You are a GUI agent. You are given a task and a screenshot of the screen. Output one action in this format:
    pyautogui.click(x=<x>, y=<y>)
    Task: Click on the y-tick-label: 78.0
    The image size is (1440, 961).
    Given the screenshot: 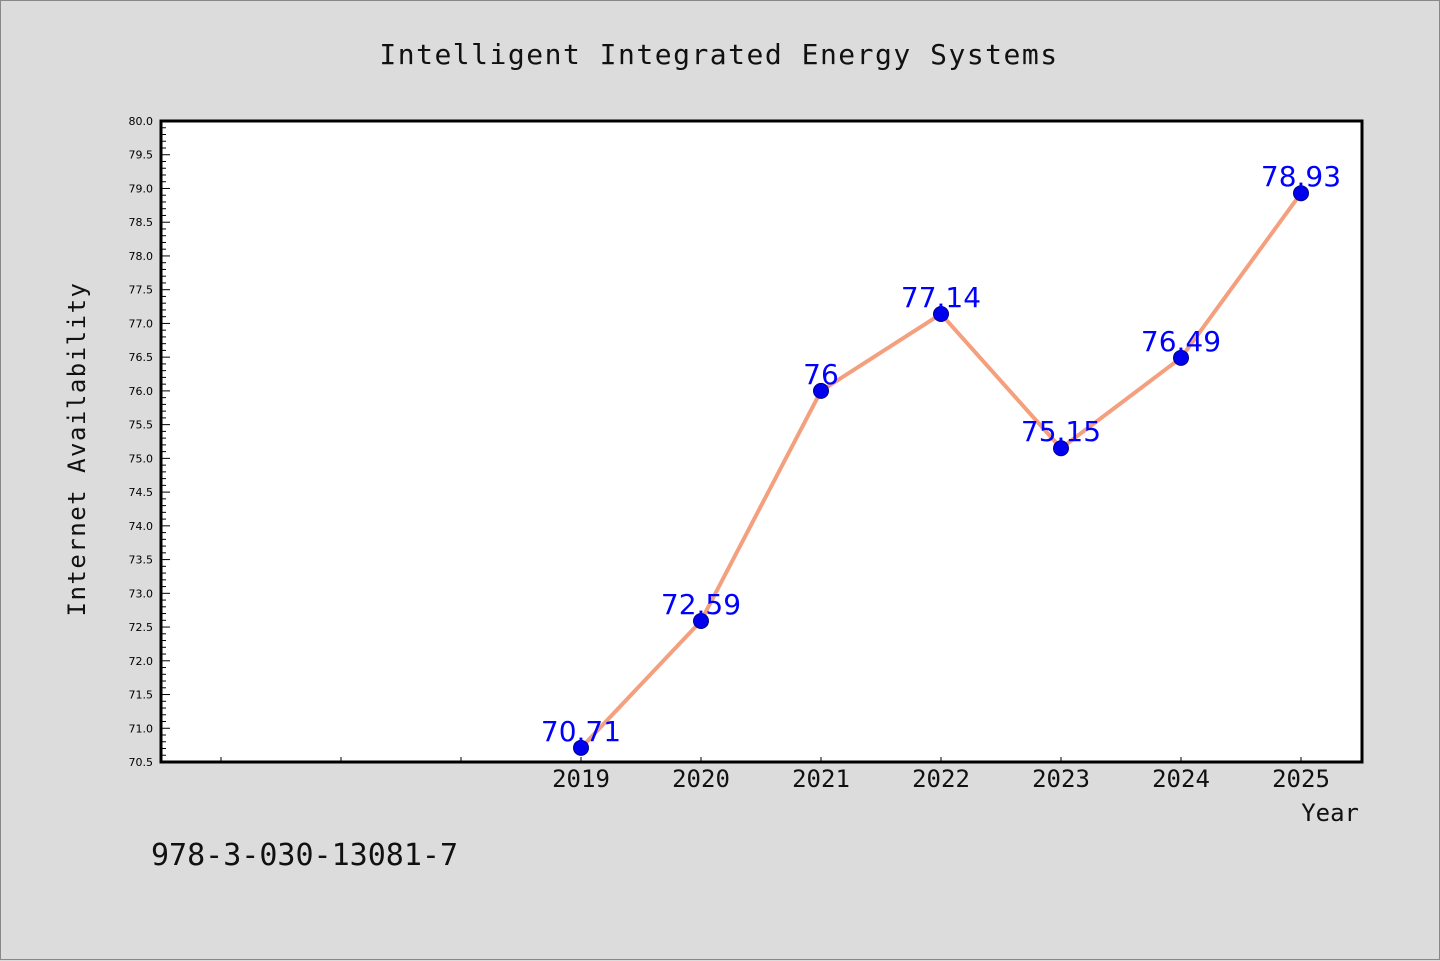 What is the action you would take?
    pyautogui.click(x=141, y=256)
    